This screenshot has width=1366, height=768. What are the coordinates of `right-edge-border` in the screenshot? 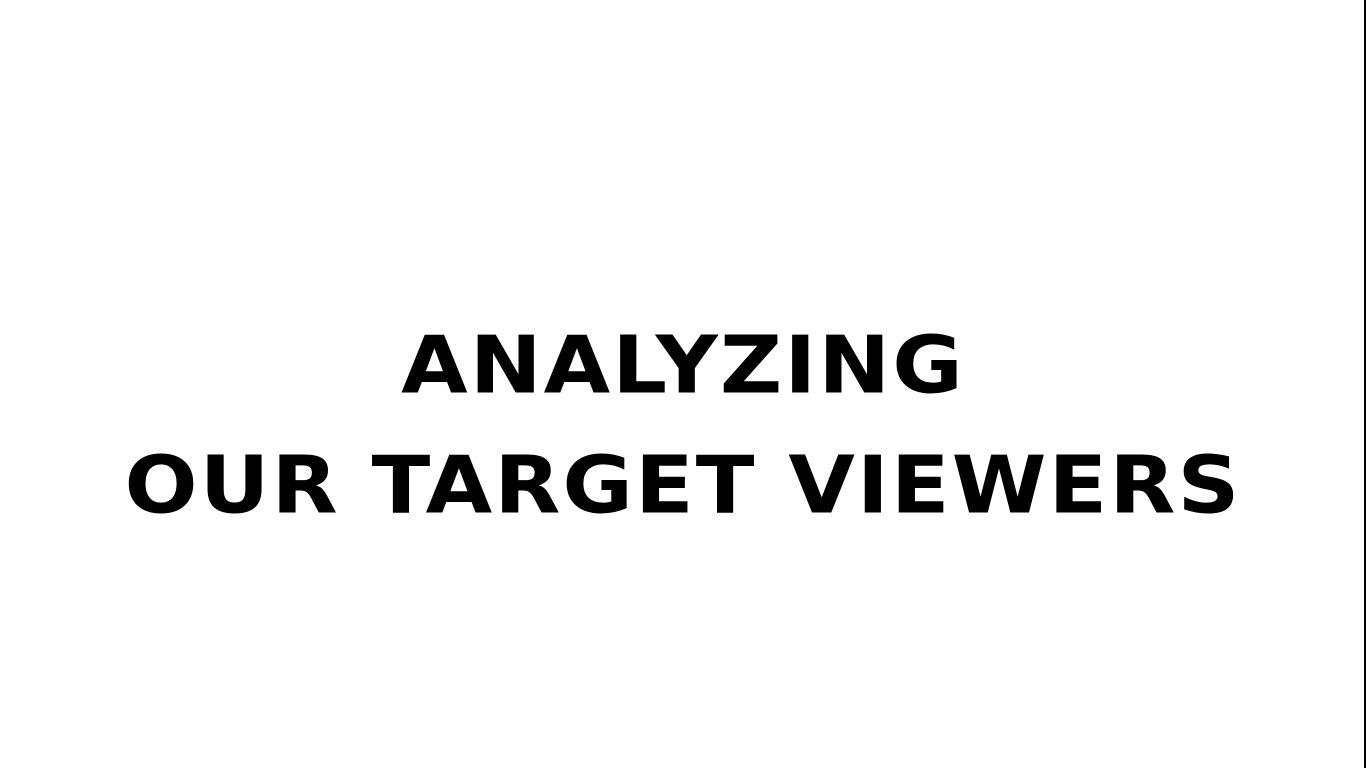 It's located at (1365, 384).